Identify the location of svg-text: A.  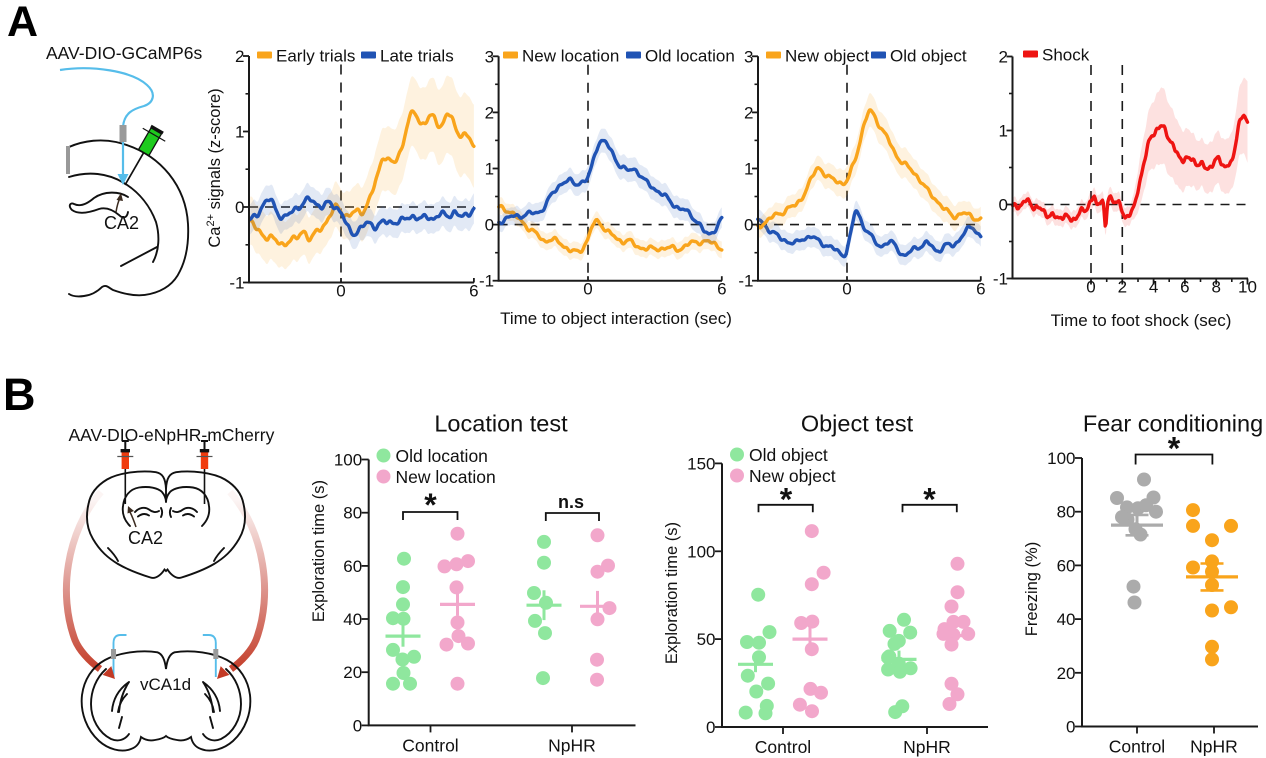
(22, 23).